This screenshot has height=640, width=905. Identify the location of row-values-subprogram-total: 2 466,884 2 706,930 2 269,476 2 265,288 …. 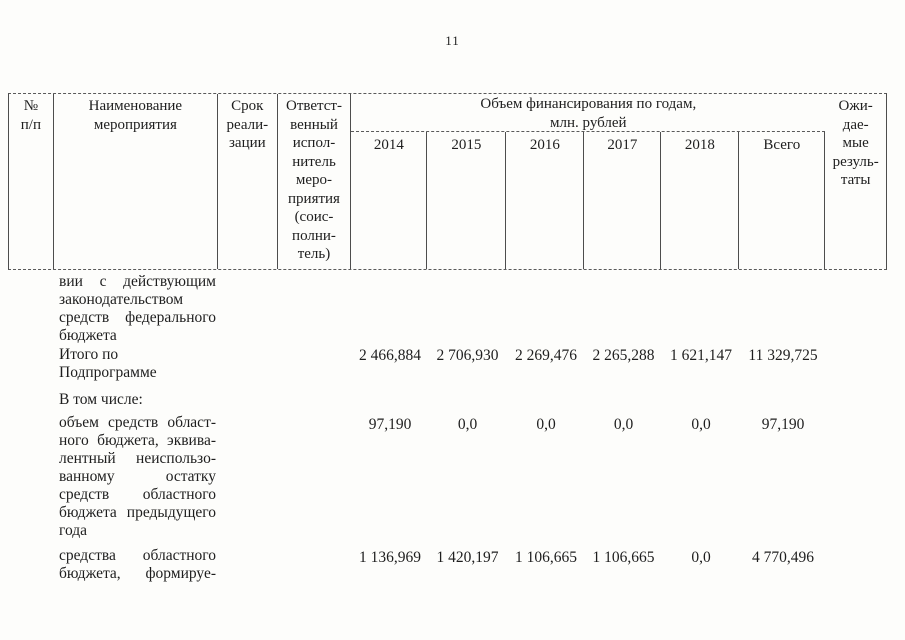
(589, 356).